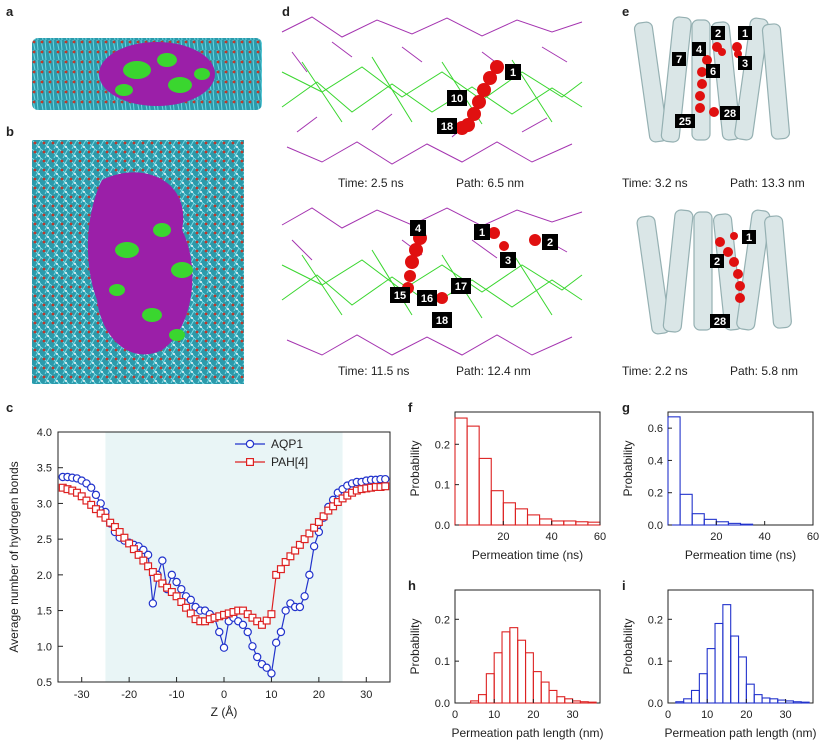 The height and width of the screenshot is (753, 825). I want to click on d-bottom-time: Time: 11.5 ns, so click(374, 371).